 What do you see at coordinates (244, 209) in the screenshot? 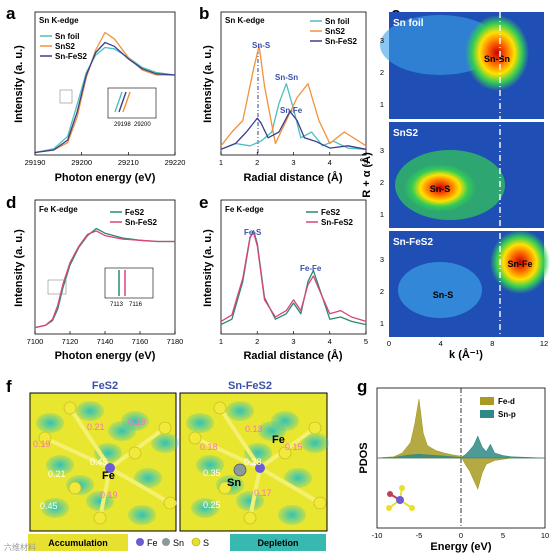
I see `panel-e-title: Fe K-edge` at bounding box center [244, 209].